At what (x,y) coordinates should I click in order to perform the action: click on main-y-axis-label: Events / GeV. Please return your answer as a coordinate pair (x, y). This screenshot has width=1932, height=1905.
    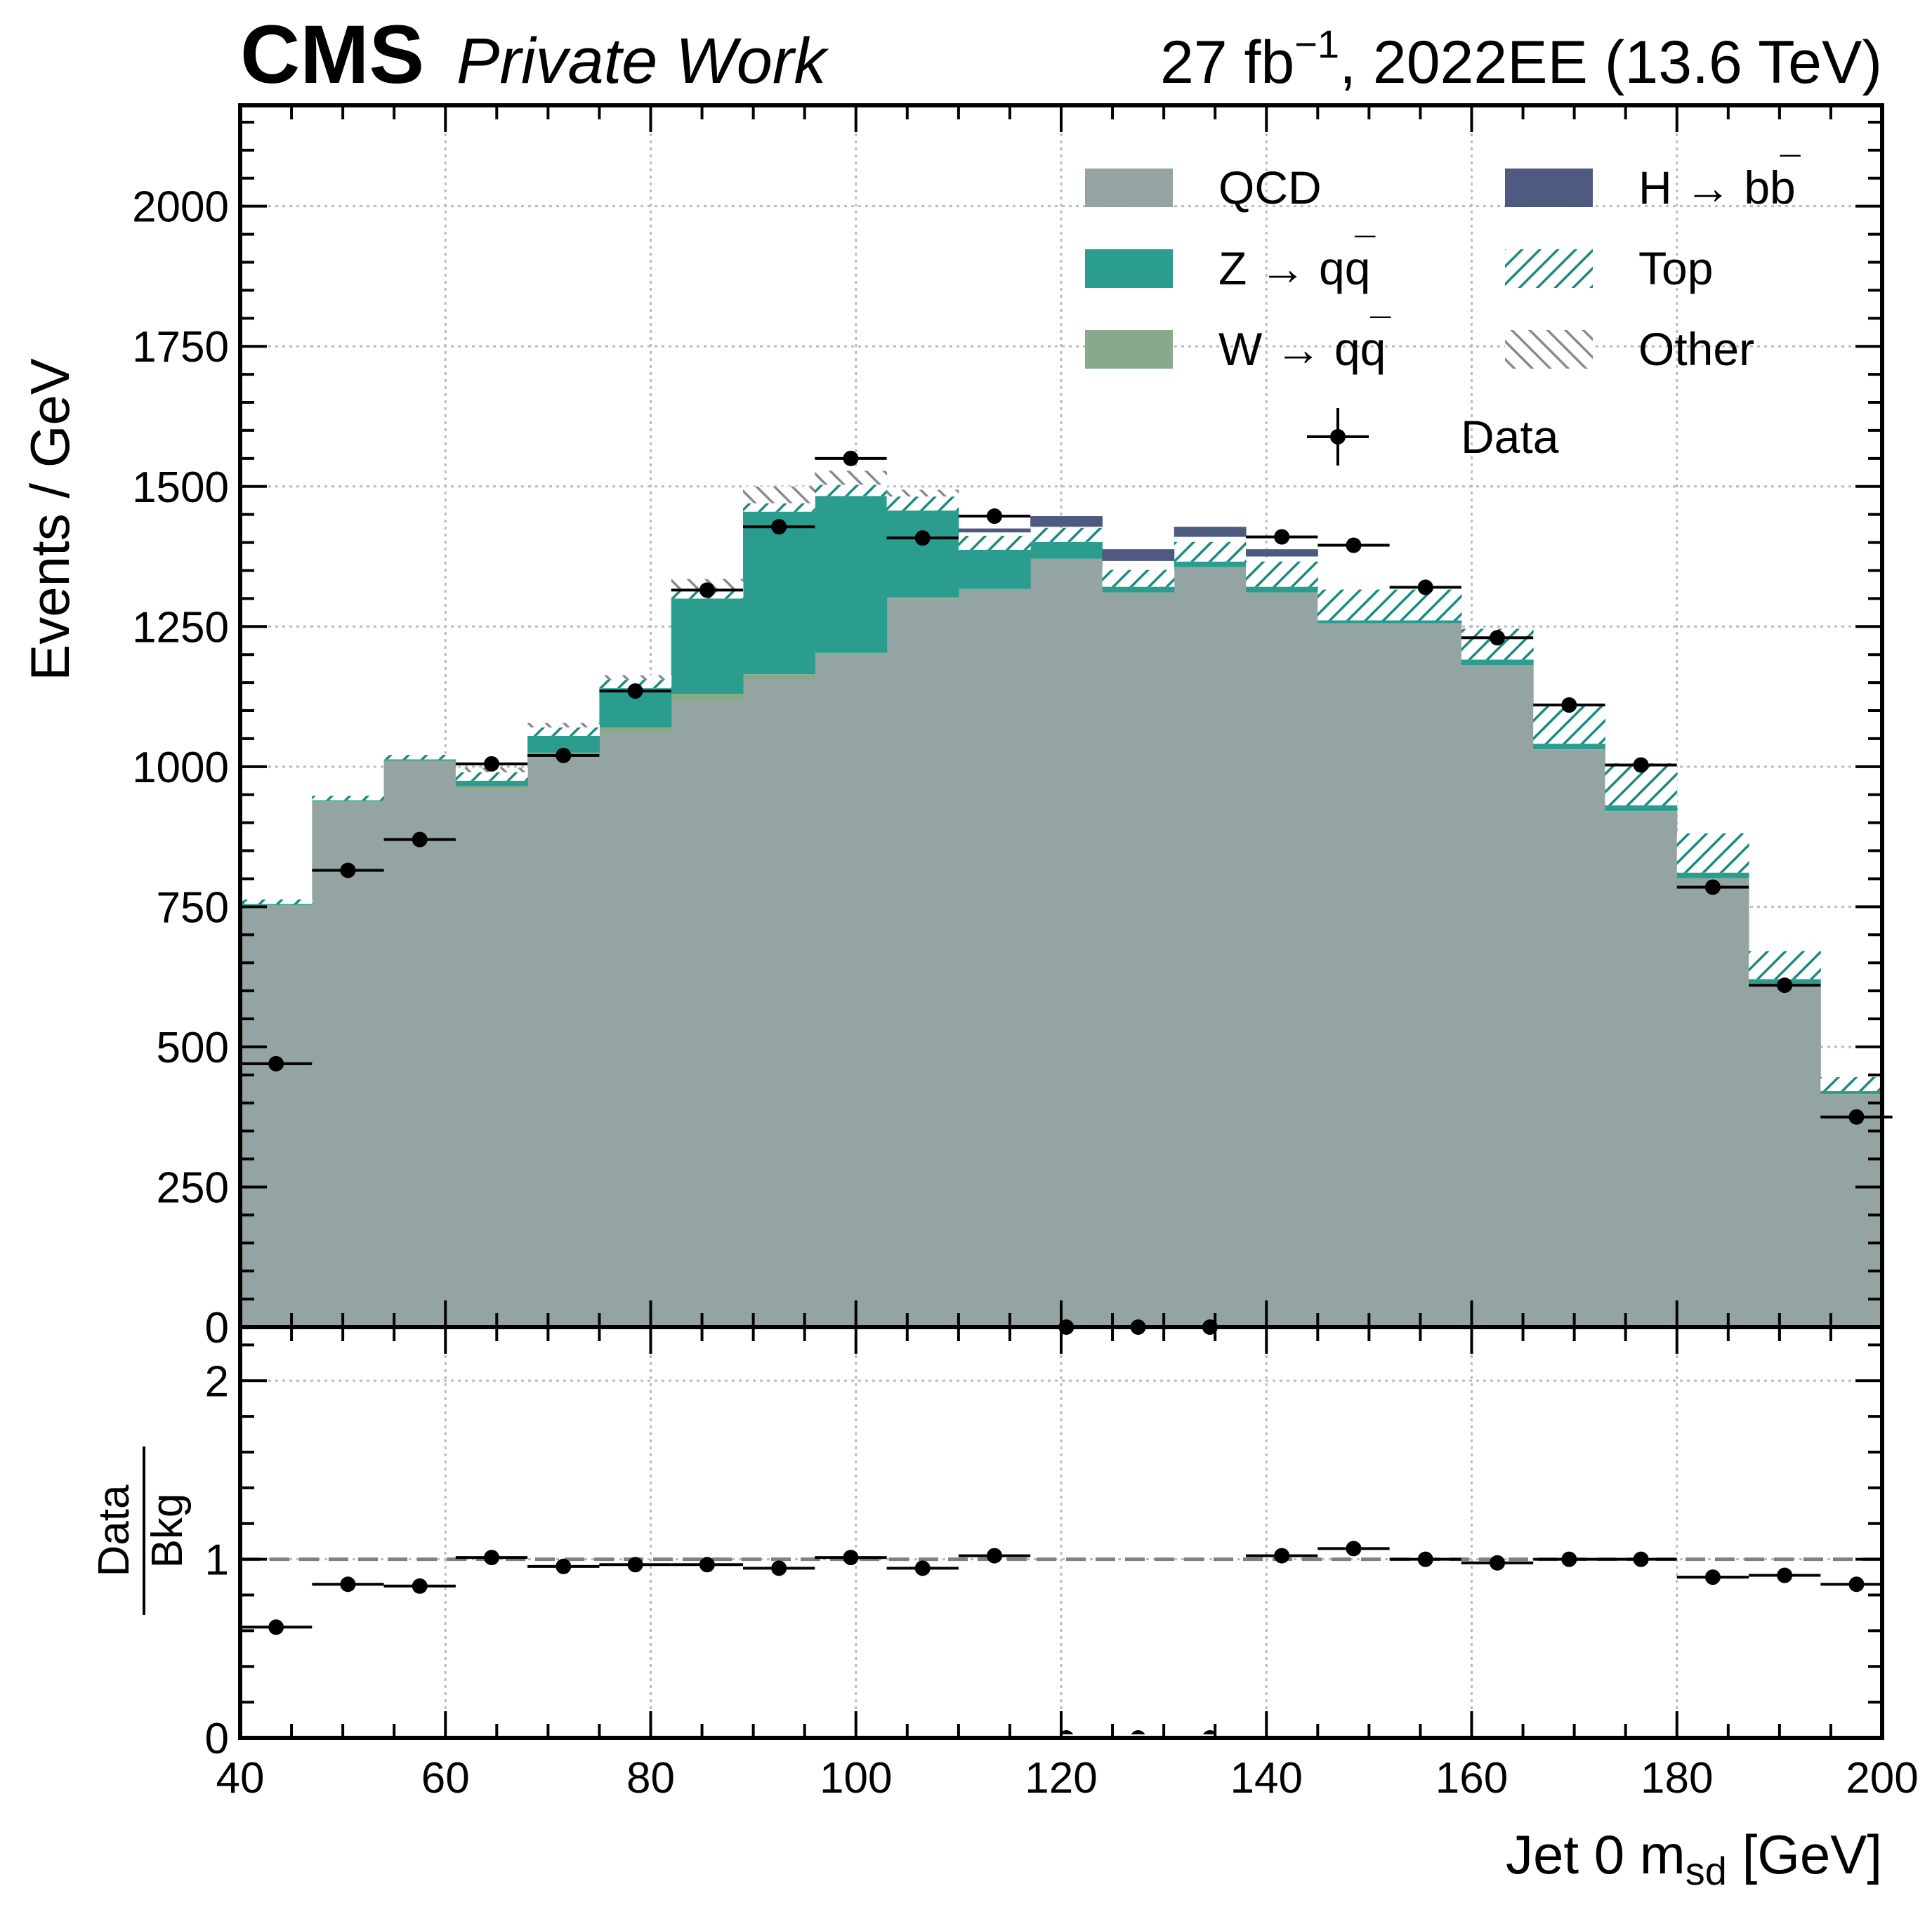
    Looking at the image, I should click on (50, 519).